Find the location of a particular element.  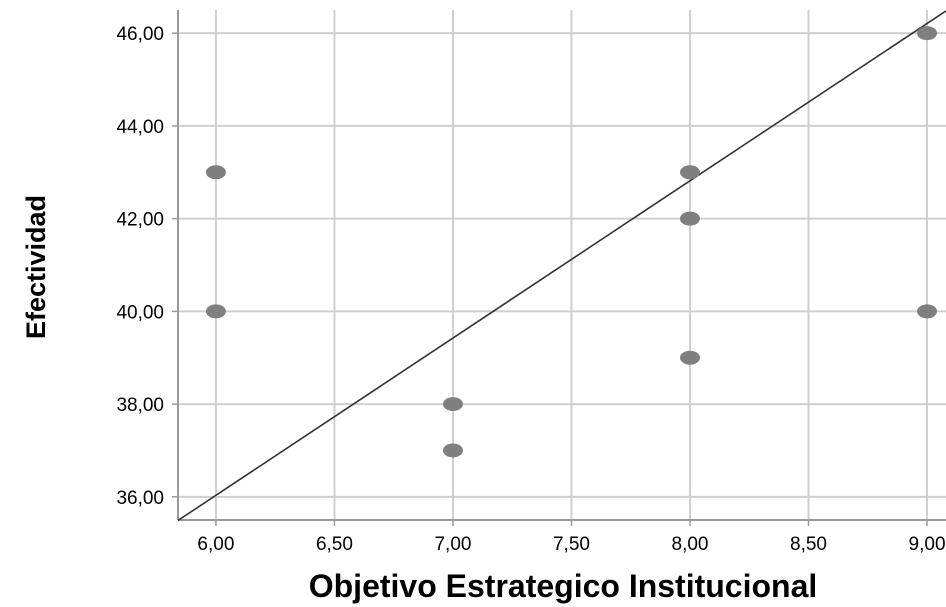

y-tick-labels: 36,00 38,00 40,00 42,00 44,00 46,00 is located at coordinates (147, 266).